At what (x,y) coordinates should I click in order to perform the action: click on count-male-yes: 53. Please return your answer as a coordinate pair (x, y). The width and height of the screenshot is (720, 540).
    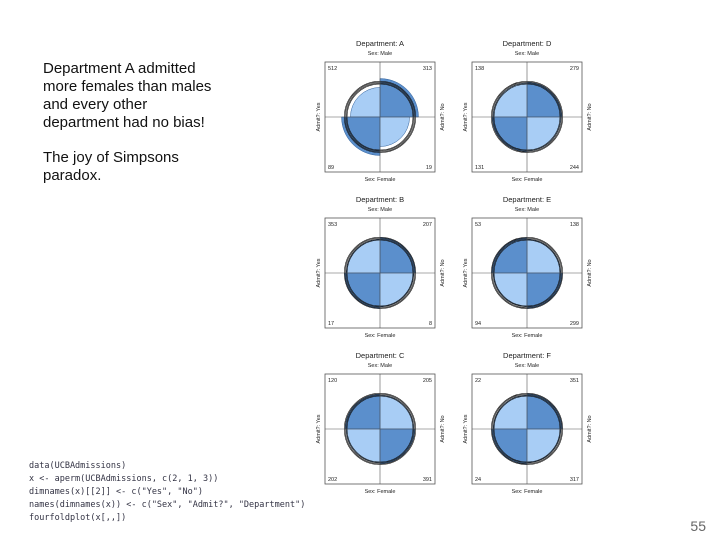
    Looking at the image, I should click on (478, 225).